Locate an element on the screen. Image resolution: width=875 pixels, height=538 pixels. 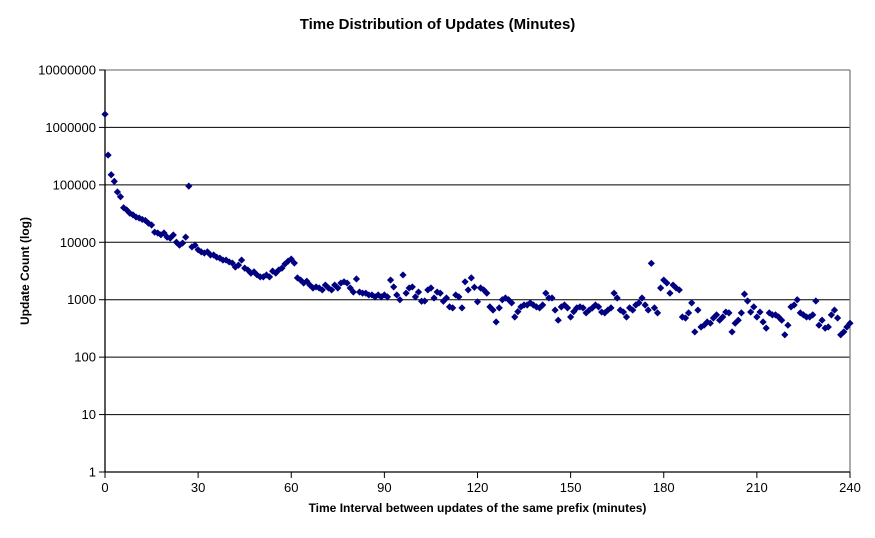
y-tick-label: 10000 is located at coordinates (78, 242).